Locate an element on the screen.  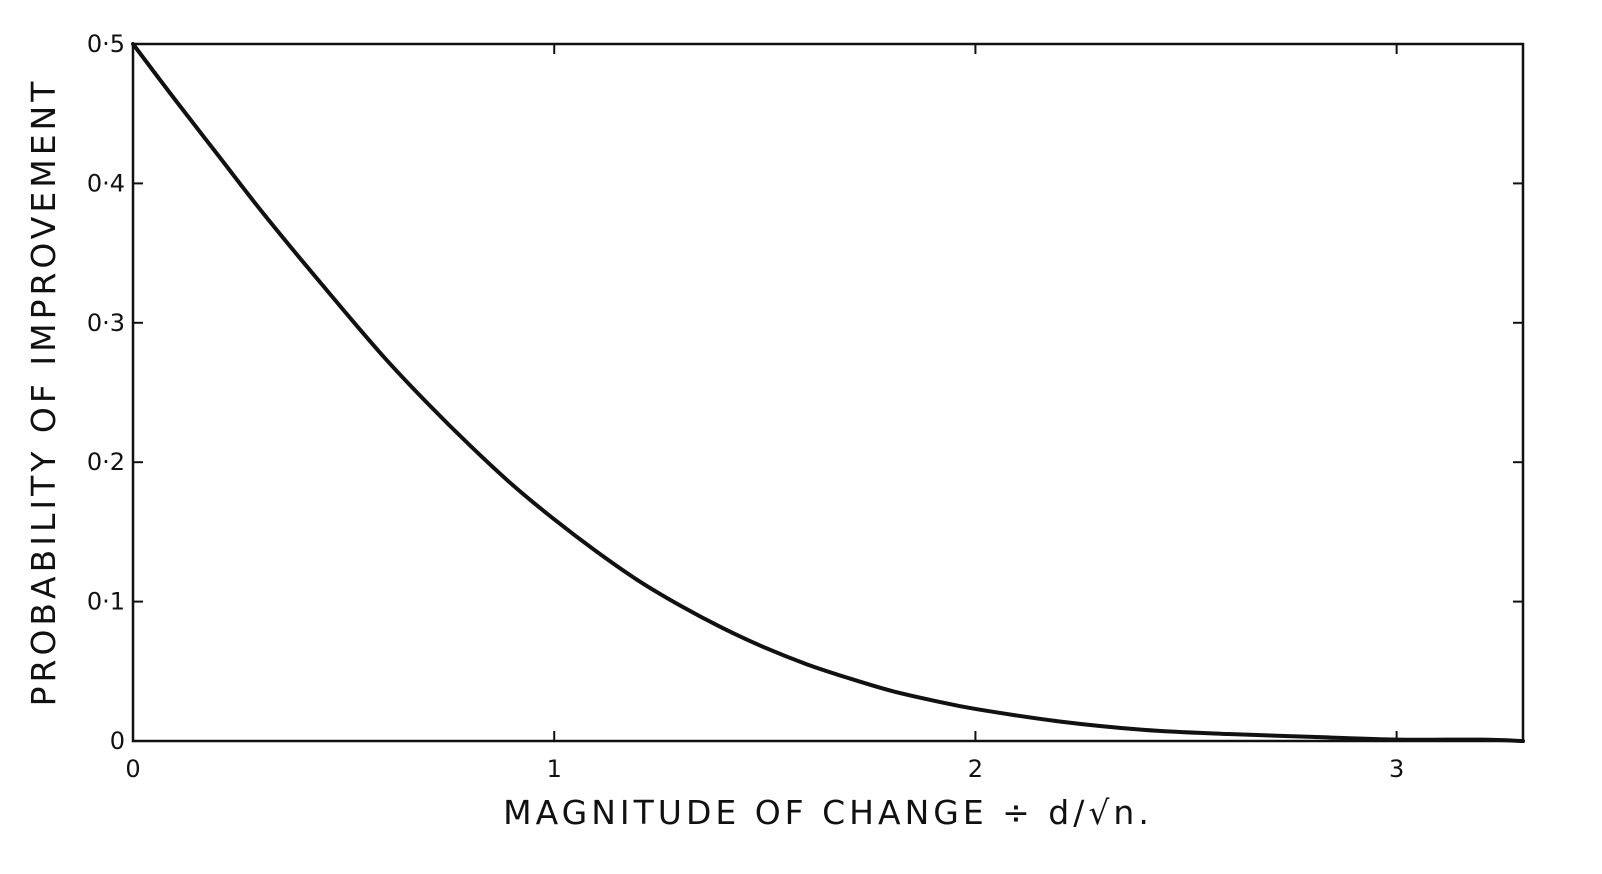
x-tick-label: 0 is located at coordinates (132, 769).